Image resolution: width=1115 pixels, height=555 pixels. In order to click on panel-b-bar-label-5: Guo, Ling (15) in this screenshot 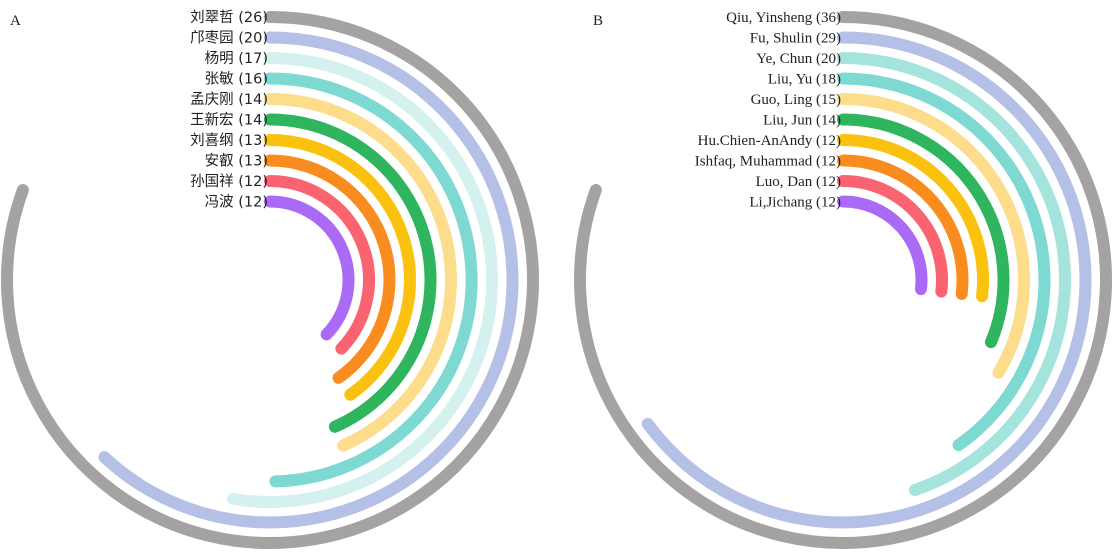, I will do `click(796, 100)`.